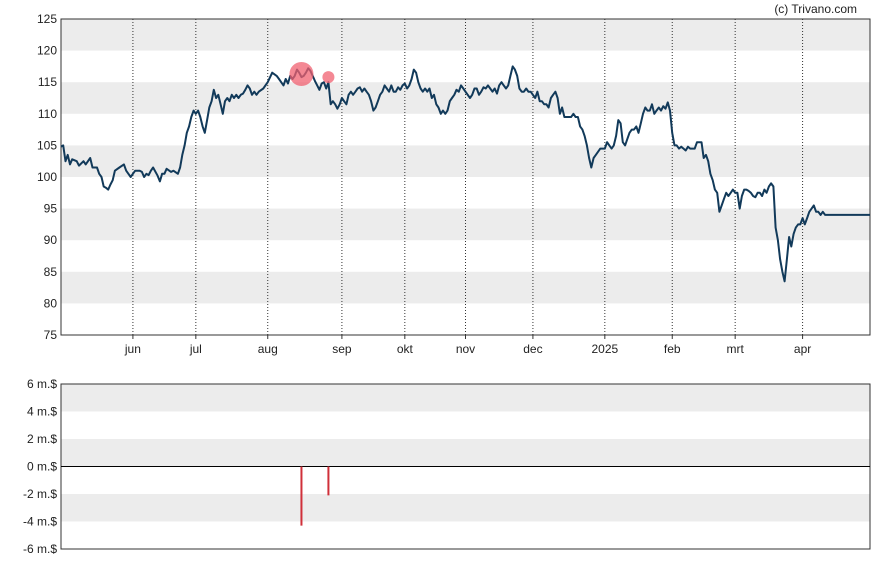 The image size is (888, 565). I want to click on month-label: nov, so click(465, 349).